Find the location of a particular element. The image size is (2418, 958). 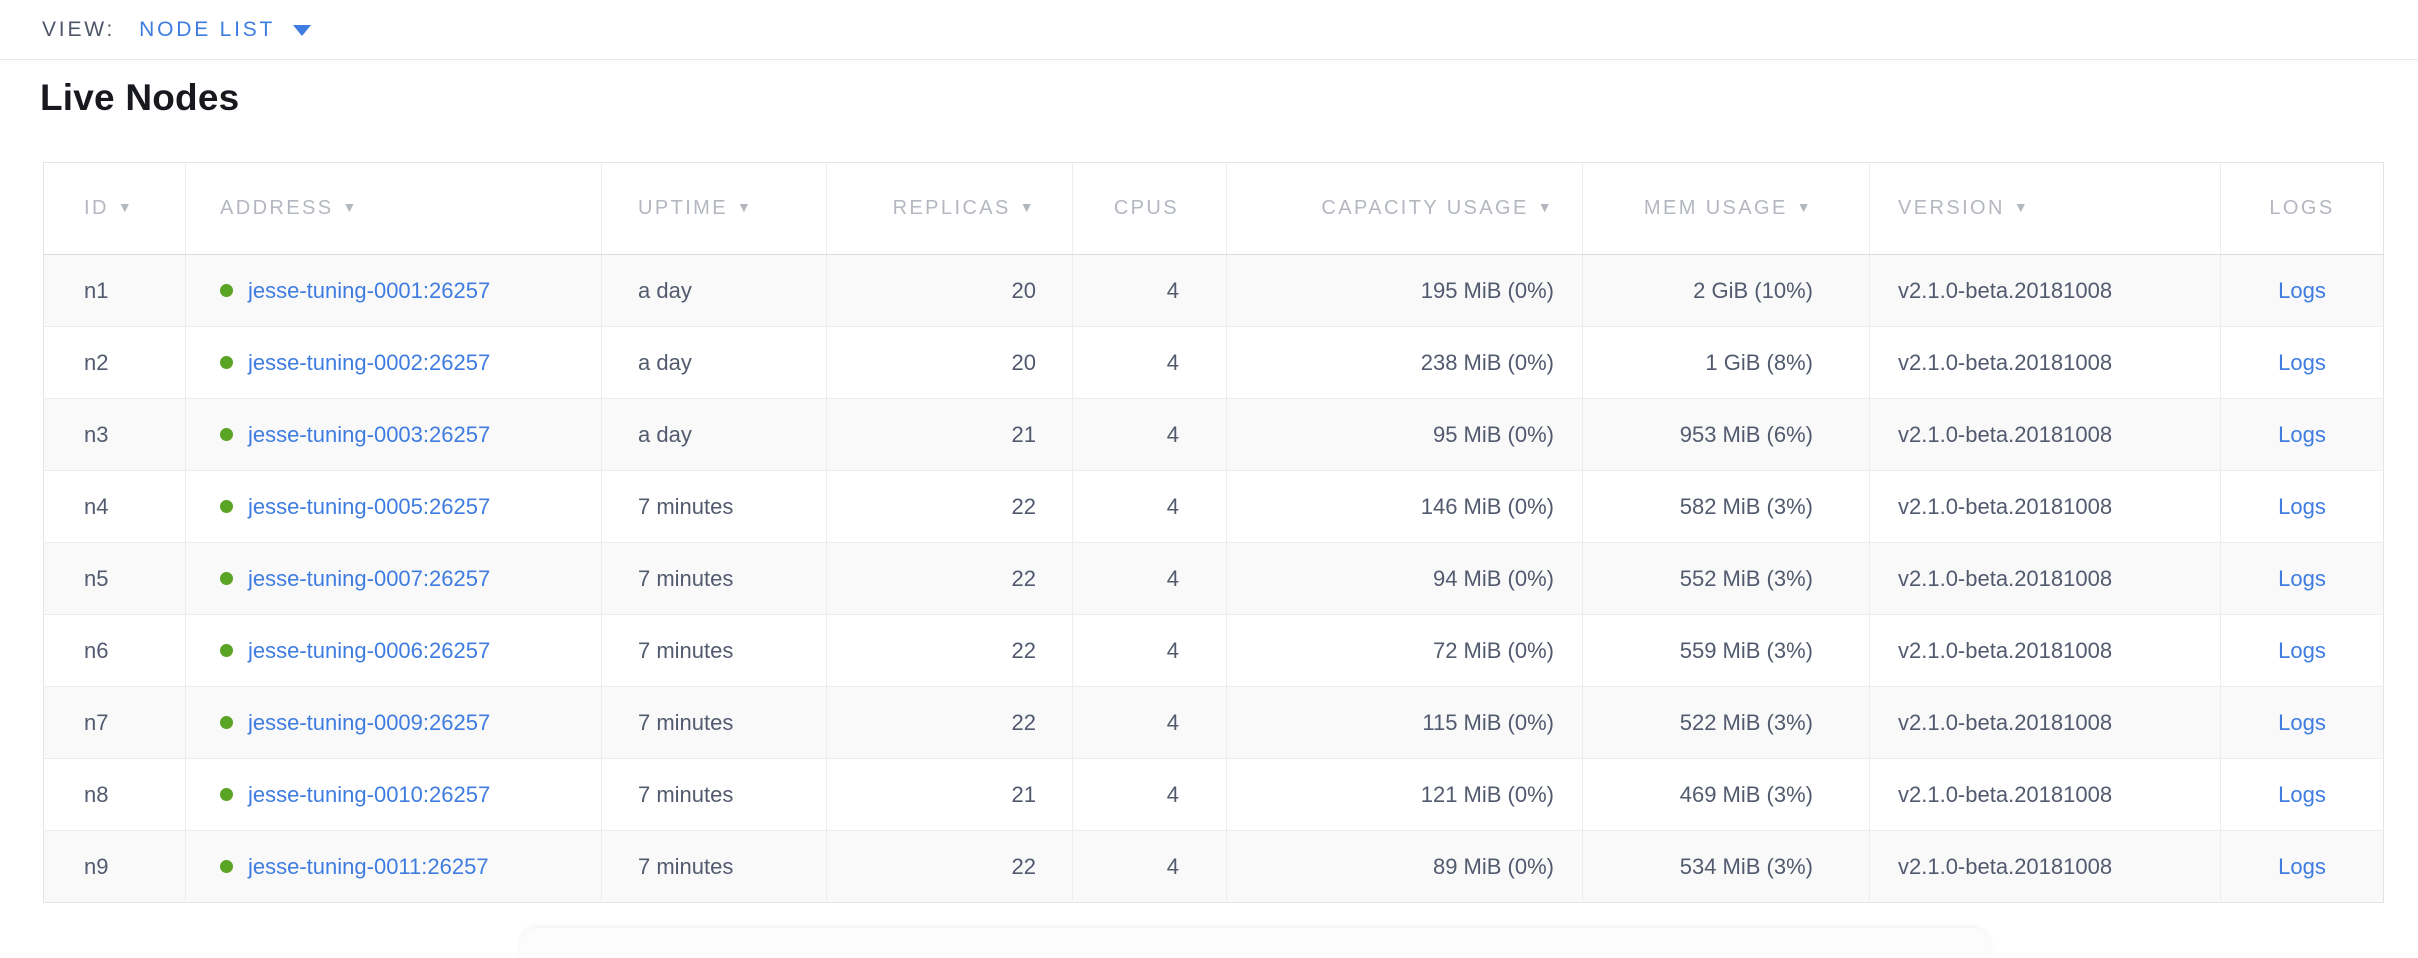

cell-value: 72 MiB (0%) is located at coordinates (1493, 650).